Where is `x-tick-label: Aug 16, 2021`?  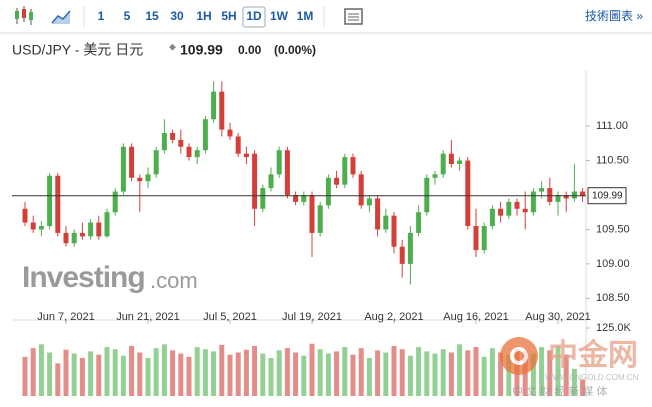
x-tick-label: Aug 16, 2021 is located at coordinates (475, 317).